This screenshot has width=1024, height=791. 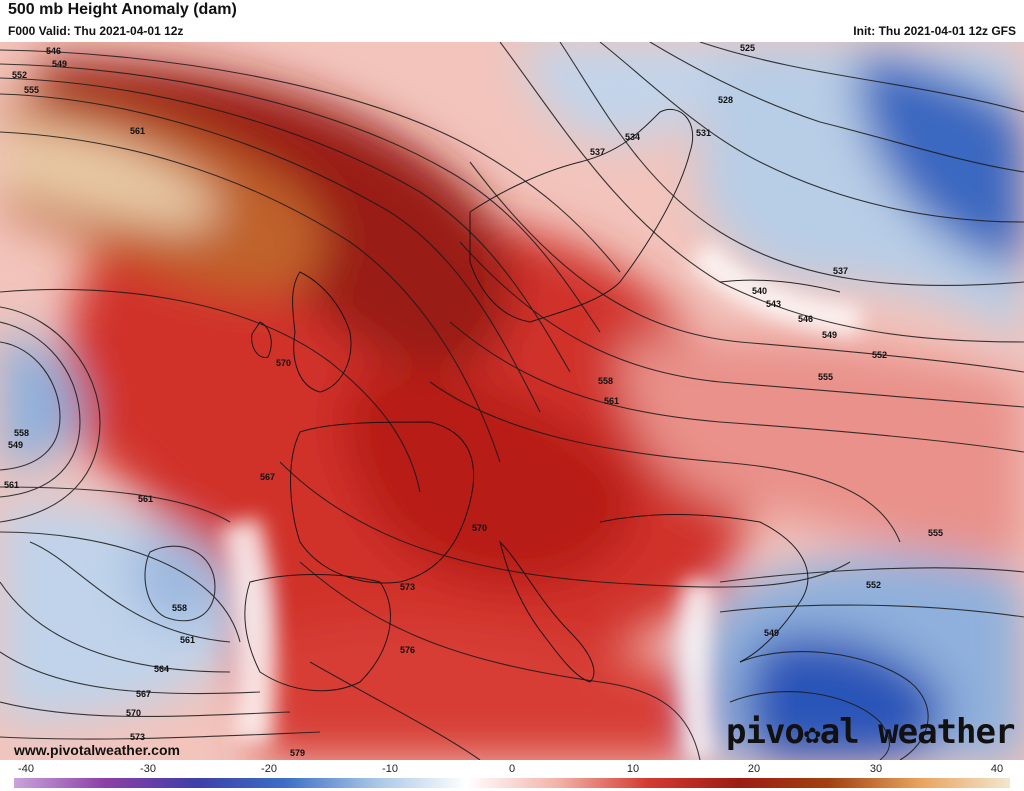 What do you see at coordinates (754, 769) in the screenshot?
I see `colorbar-tick: 20` at bounding box center [754, 769].